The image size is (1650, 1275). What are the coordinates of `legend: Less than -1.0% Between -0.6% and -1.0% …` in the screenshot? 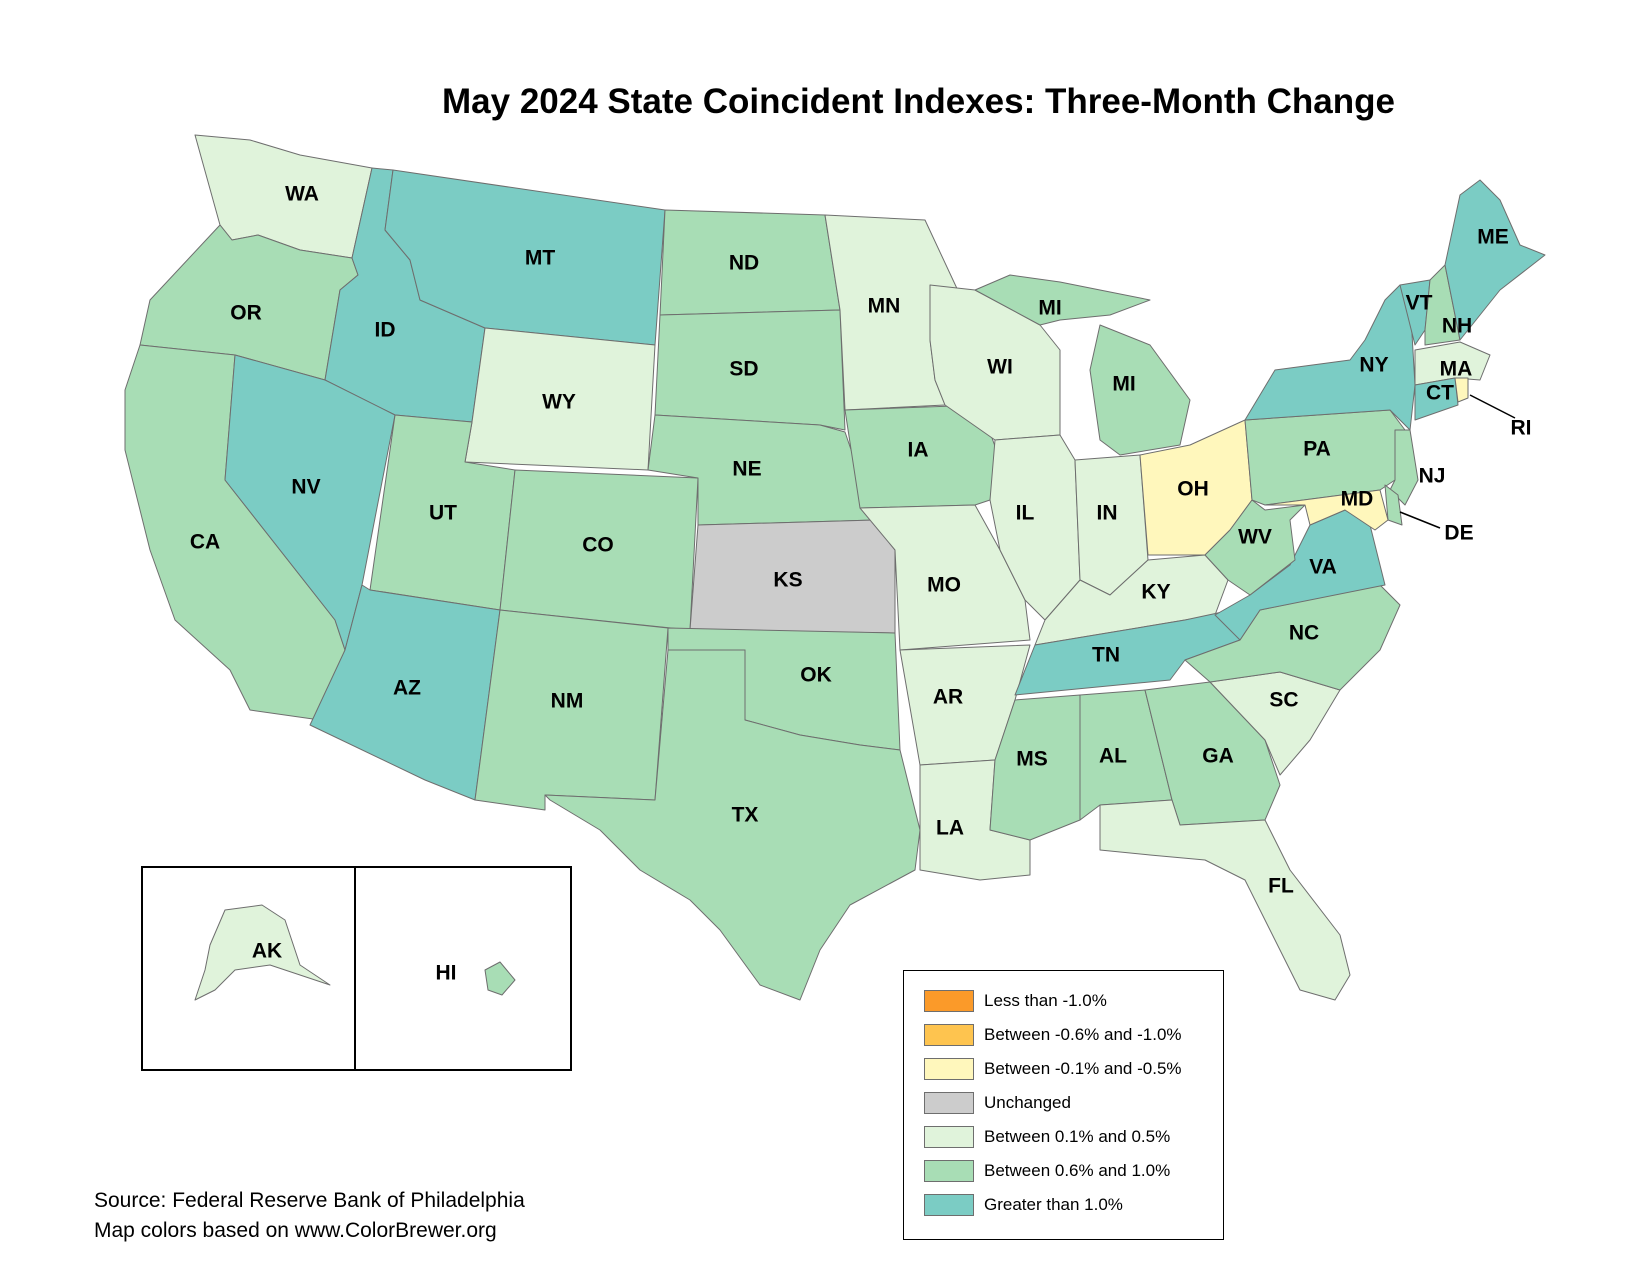 It's located at (1063, 1105).